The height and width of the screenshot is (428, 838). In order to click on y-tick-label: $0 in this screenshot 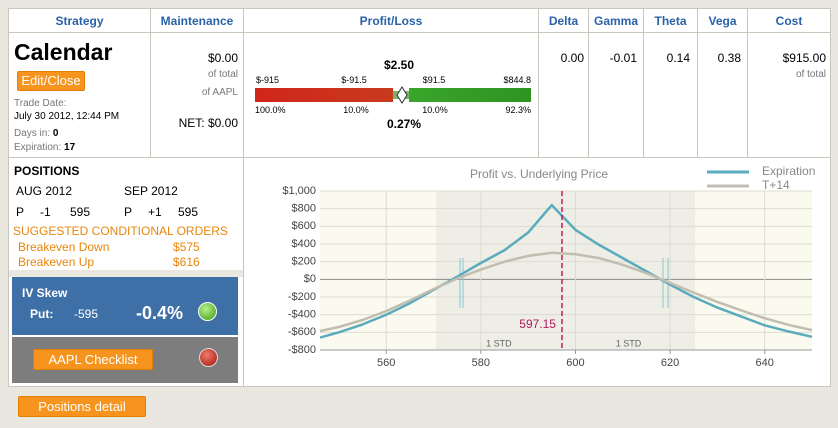, I will do `click(310, 279)`.